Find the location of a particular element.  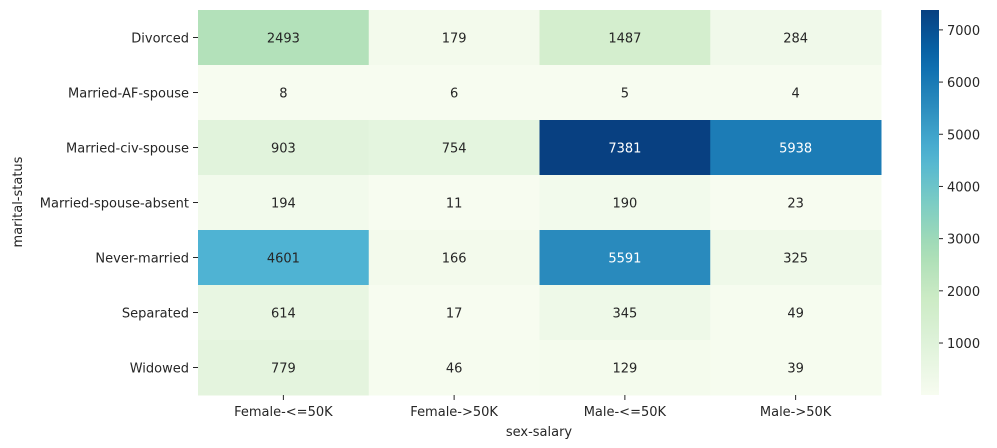

cell-value-label: 39 is located at coordinates (795, 369).